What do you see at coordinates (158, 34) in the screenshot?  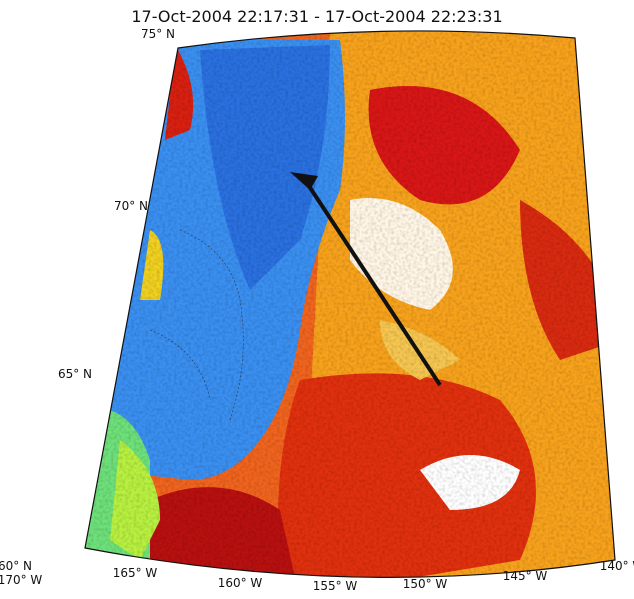 I see `latitude-label: 75° N` at bounding box center [158, 34].